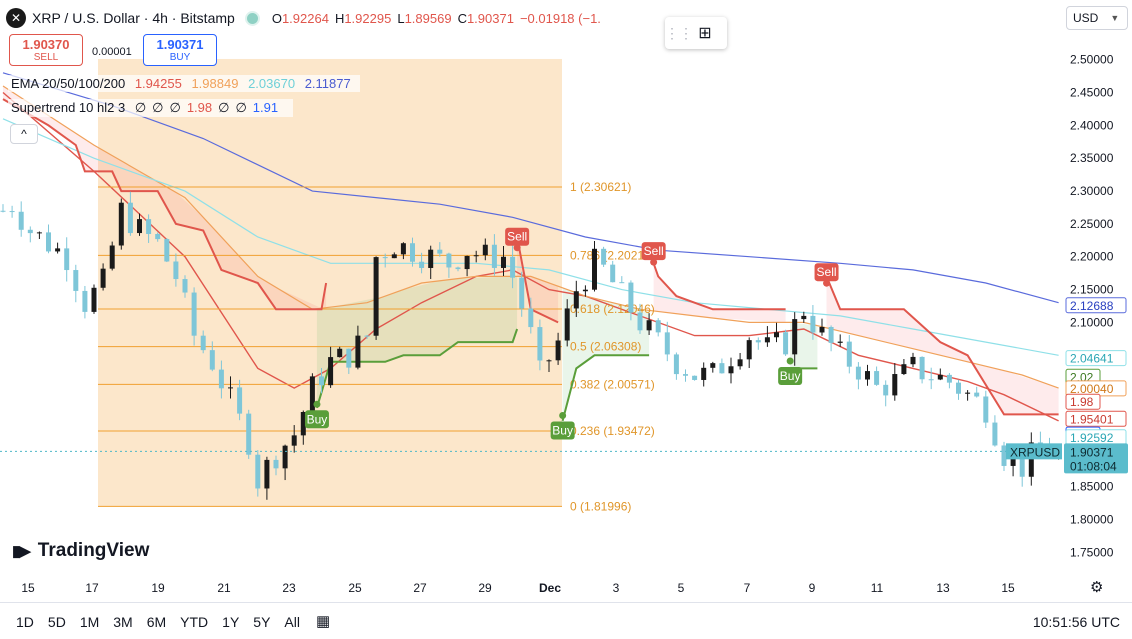 This screenshot has width=1132, height=639. Describe the element at coordinates (654, 262) in the screenshot. I see `sell-marker-dot` at that location.